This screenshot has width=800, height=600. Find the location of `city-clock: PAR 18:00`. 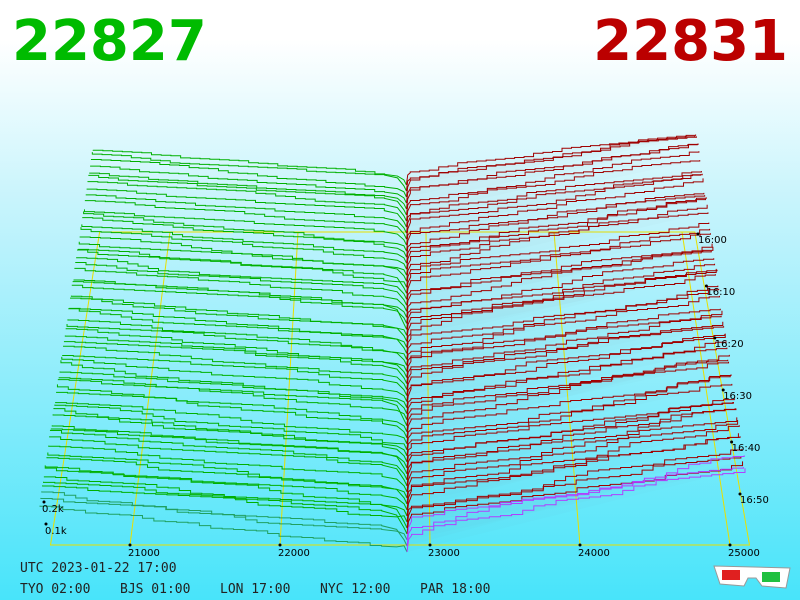

city-clock: PAR 18:00 is located at coordinates (455, 589).